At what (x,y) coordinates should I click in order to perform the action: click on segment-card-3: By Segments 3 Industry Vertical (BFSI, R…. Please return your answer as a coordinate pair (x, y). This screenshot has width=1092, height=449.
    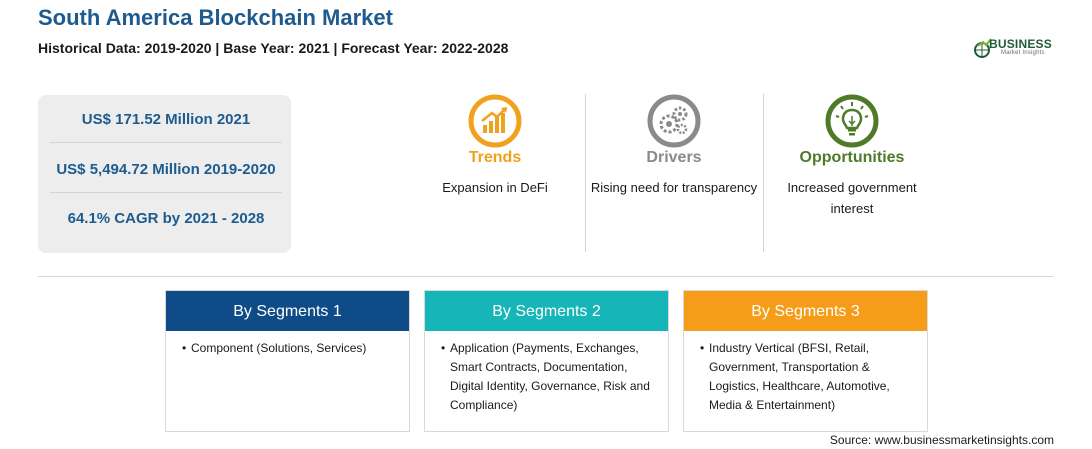
    Looking at the image, I should click on (805, 361).